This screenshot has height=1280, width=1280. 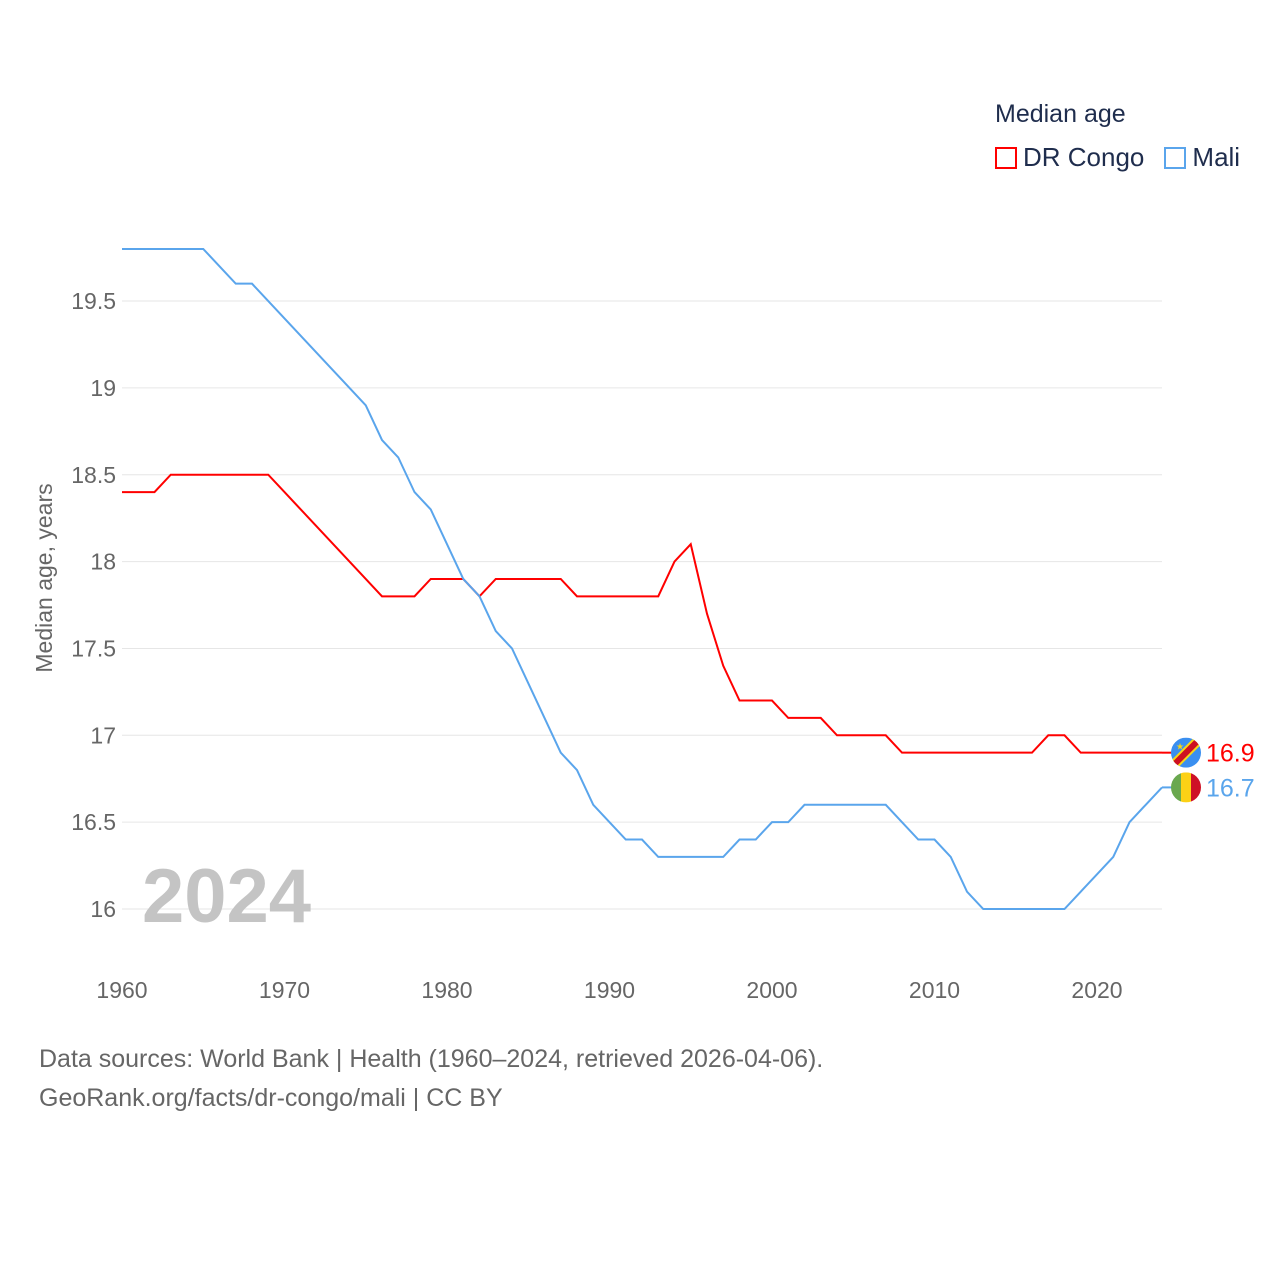 What do you see at coordinates (44, 577) in the screenshot?
I see `y-axis-label: Median age, years` at bounding box center [44, 577].